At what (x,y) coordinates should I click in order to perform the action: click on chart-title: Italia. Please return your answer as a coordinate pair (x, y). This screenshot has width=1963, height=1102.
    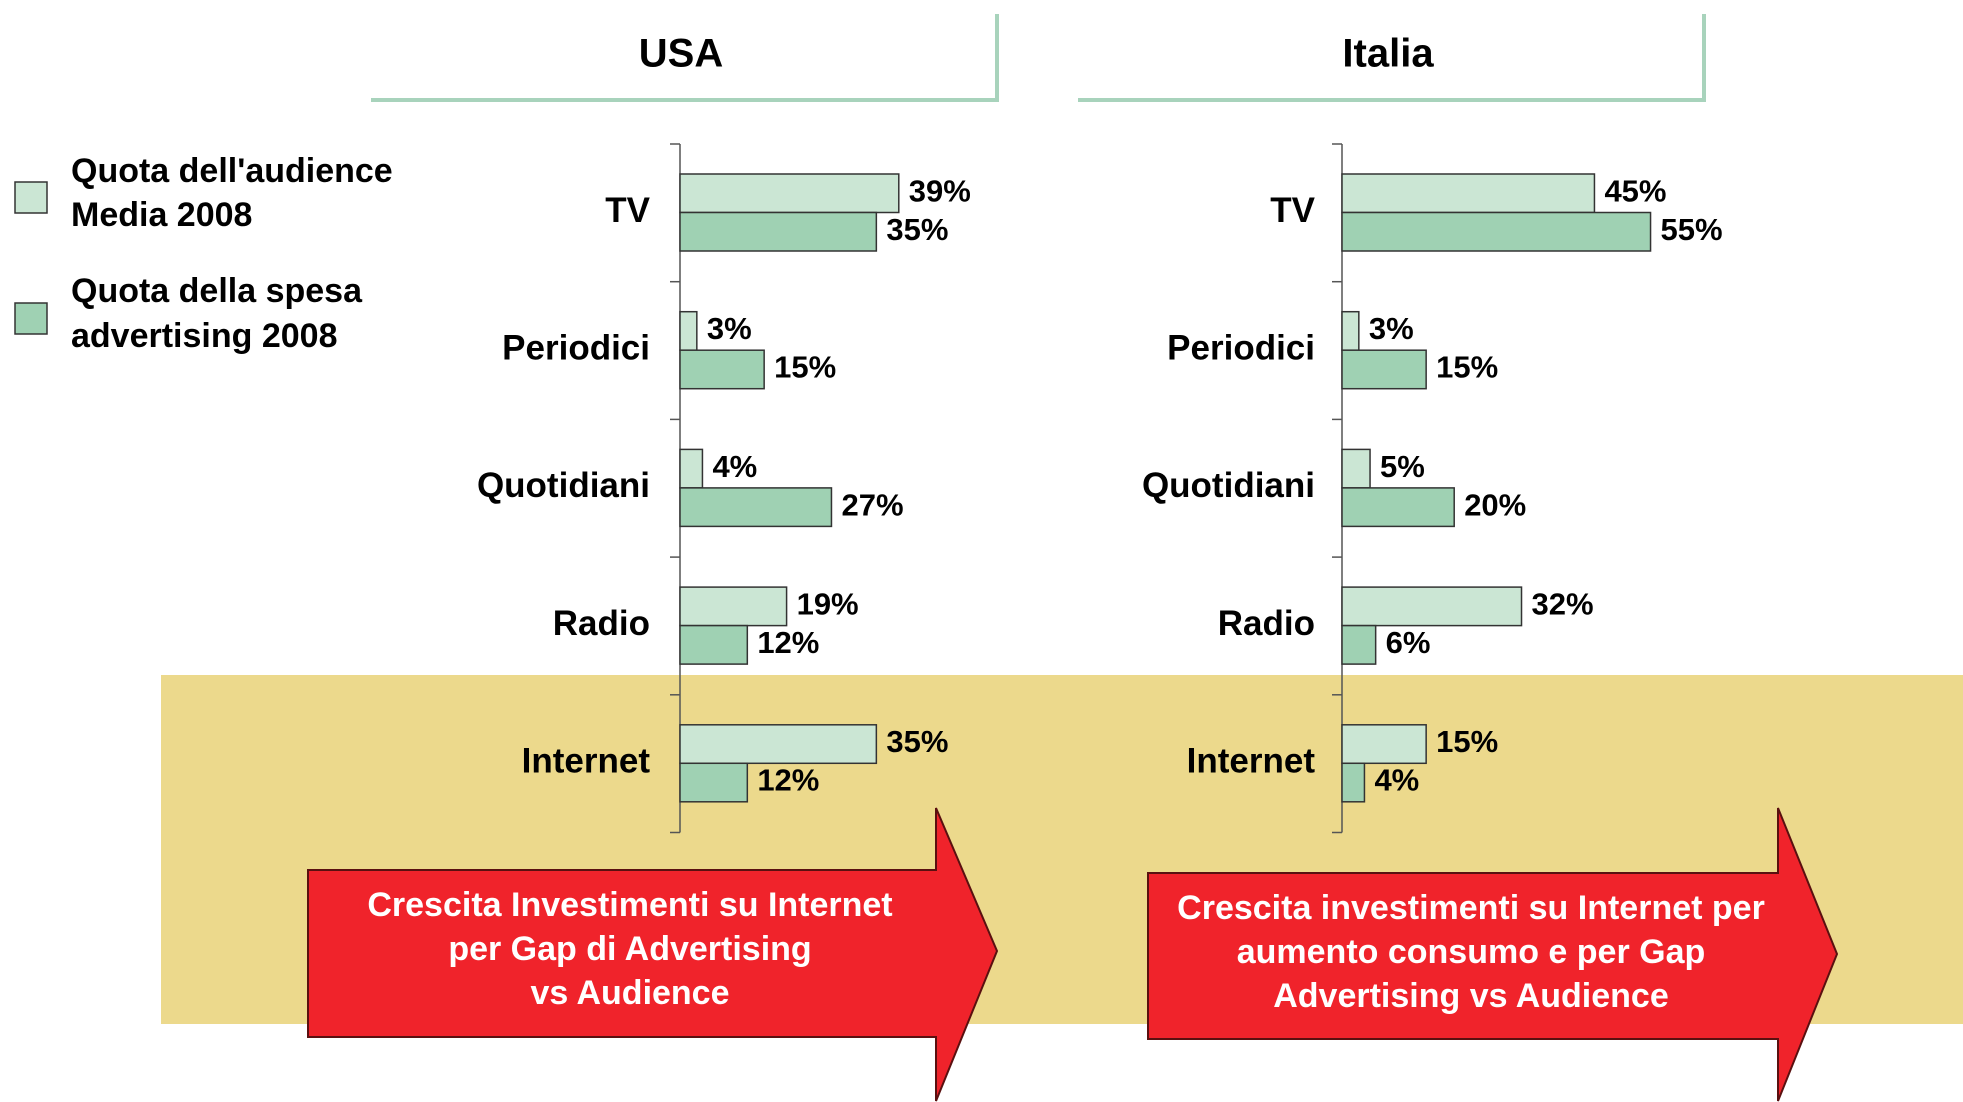
    Looking at the image, I should click on (1388, 54).